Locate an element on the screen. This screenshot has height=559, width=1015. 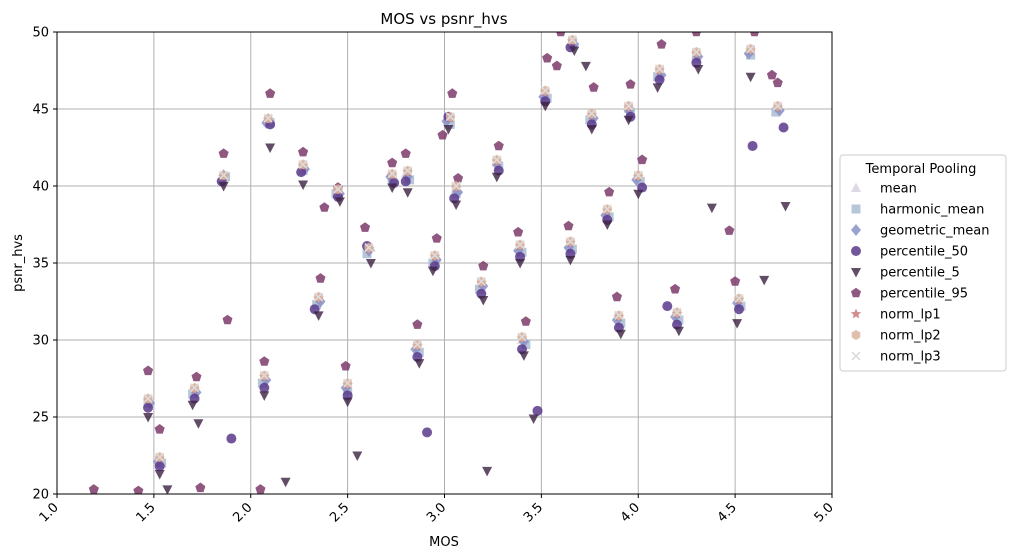
chart-title: MOS vs psnr_hvs is located at coordinates (443, 19).